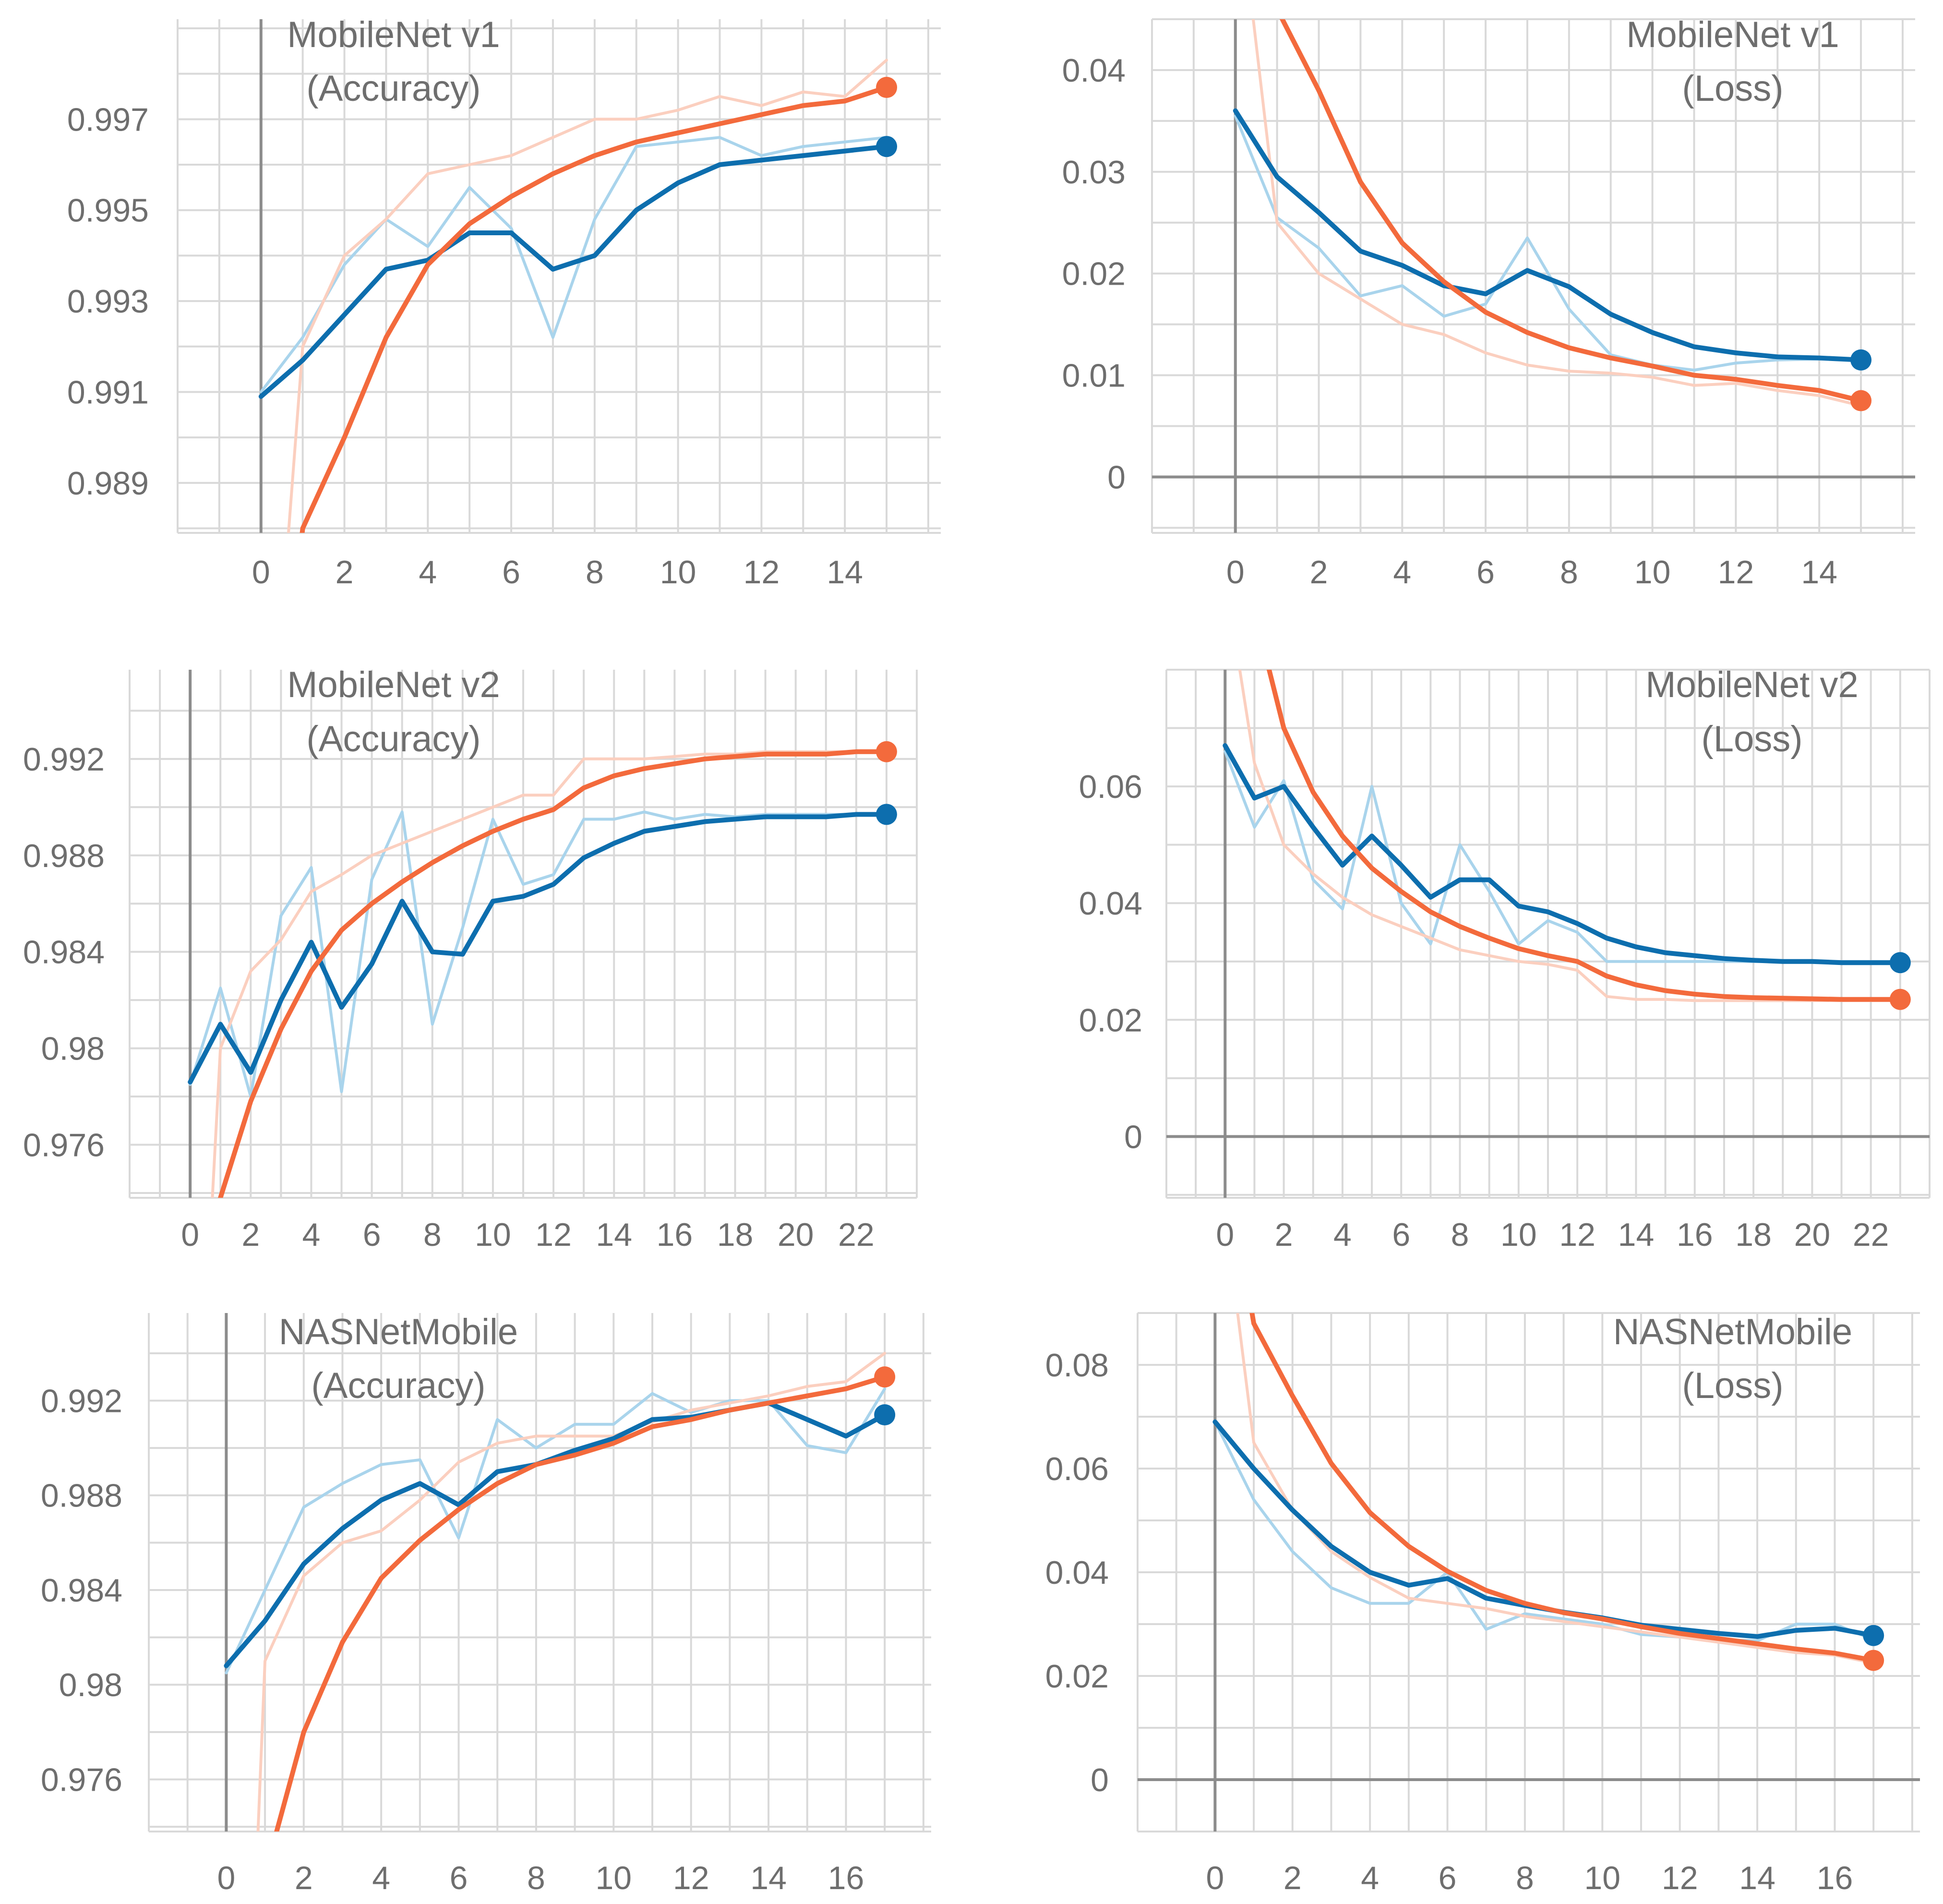  What do you see at coordinates (64, 760) in the screenshot?
I see `y-tick-label: 0.992` at bounding box center [64, 760].